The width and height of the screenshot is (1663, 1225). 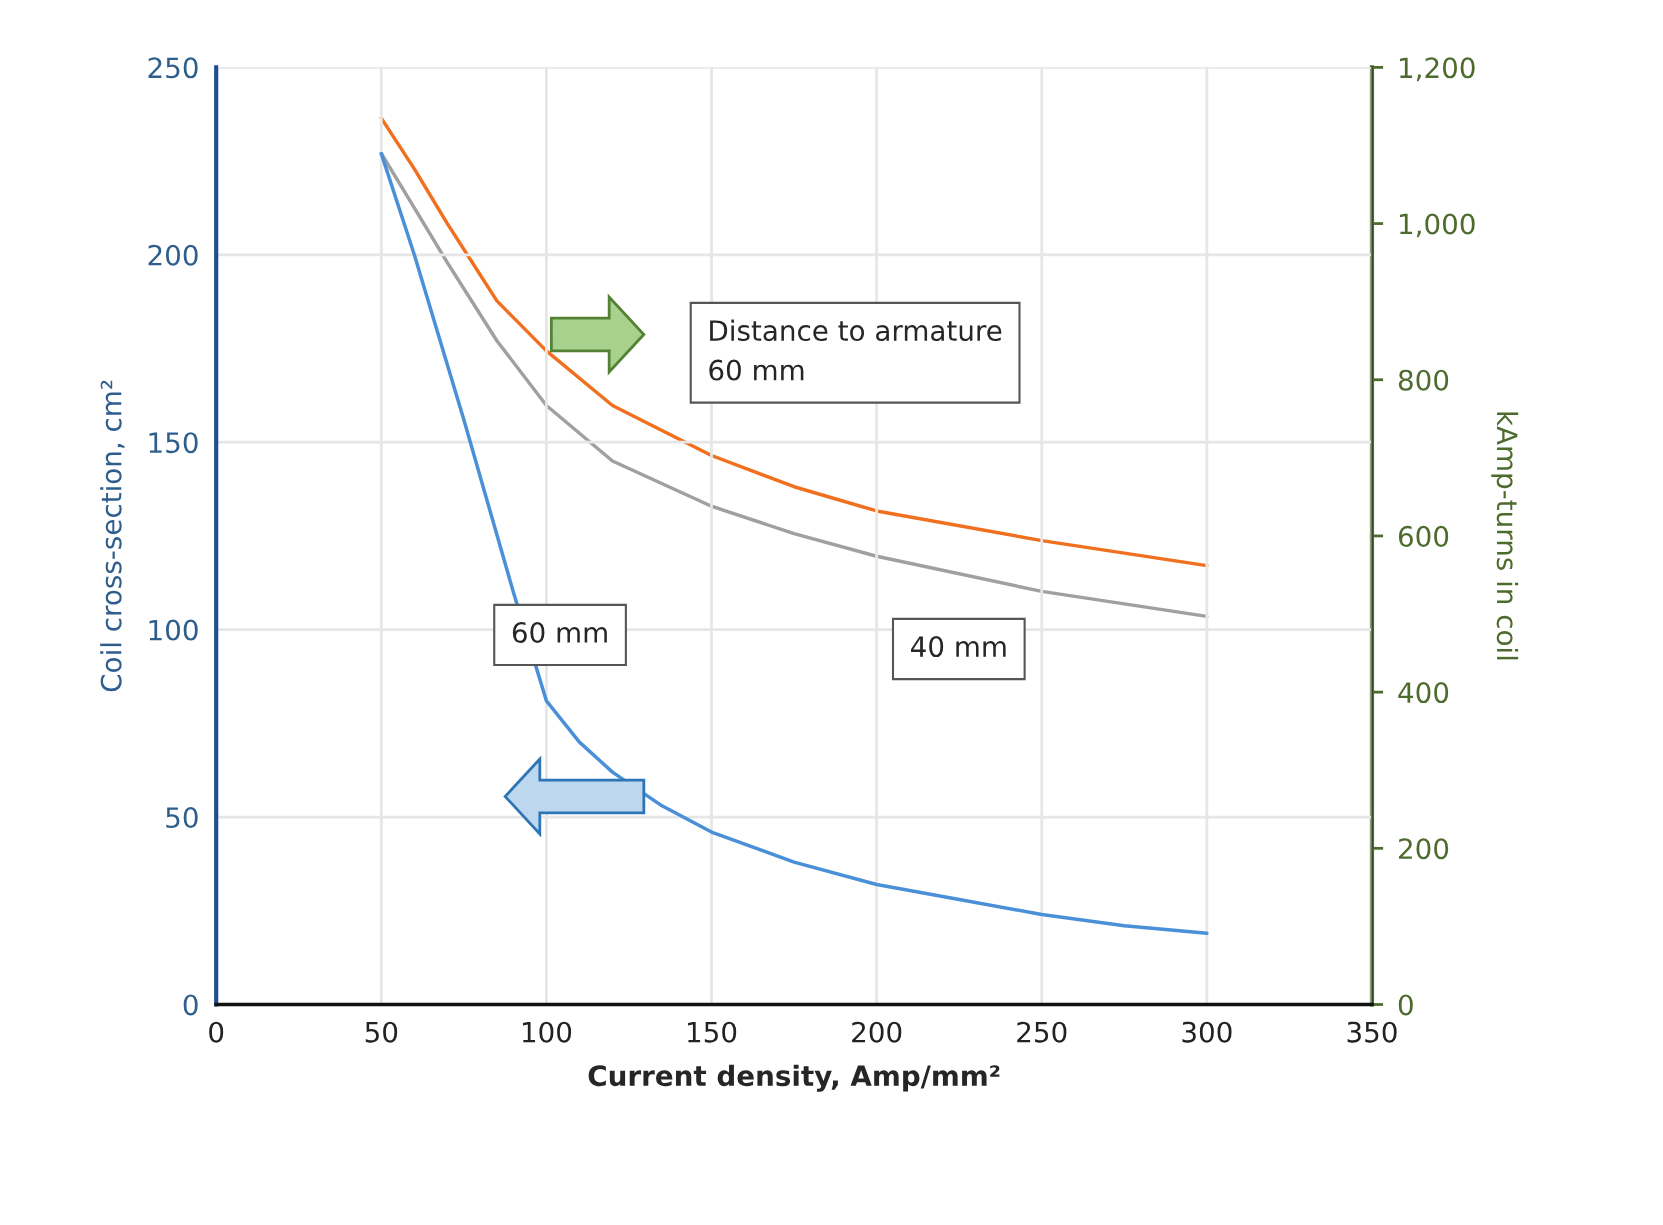 What do you see at coordinates (173, 630) in the screenshot?
I see `y-tick-label: 100` at bounding box center [173, 630].